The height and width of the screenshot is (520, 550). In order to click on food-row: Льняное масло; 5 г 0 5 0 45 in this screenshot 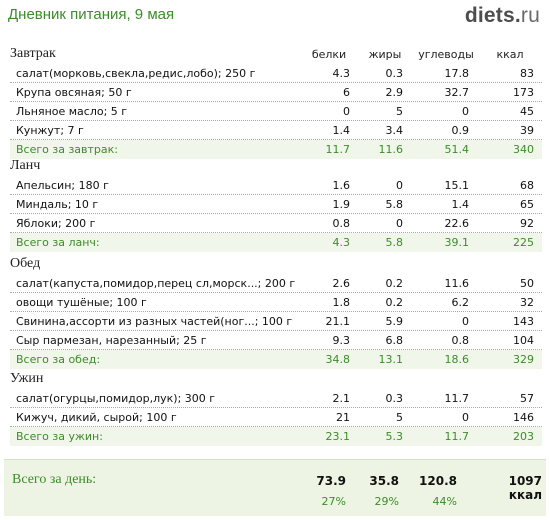, I will do `click(276, 111)`.